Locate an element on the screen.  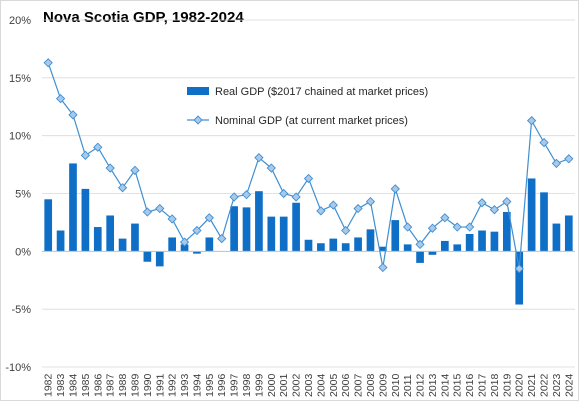
x-tick-label: 1986 is located at coordinates (98, 385).